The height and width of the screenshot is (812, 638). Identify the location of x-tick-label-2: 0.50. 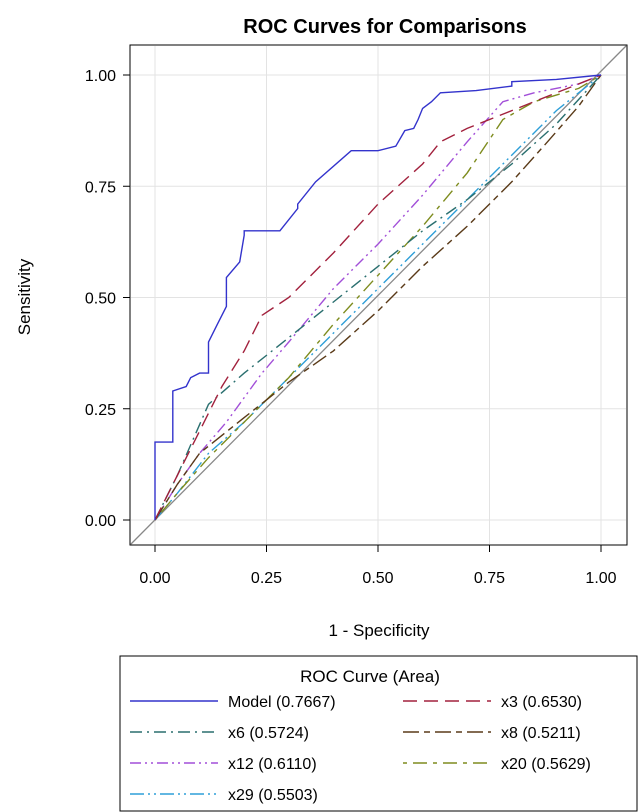
(377, 578).